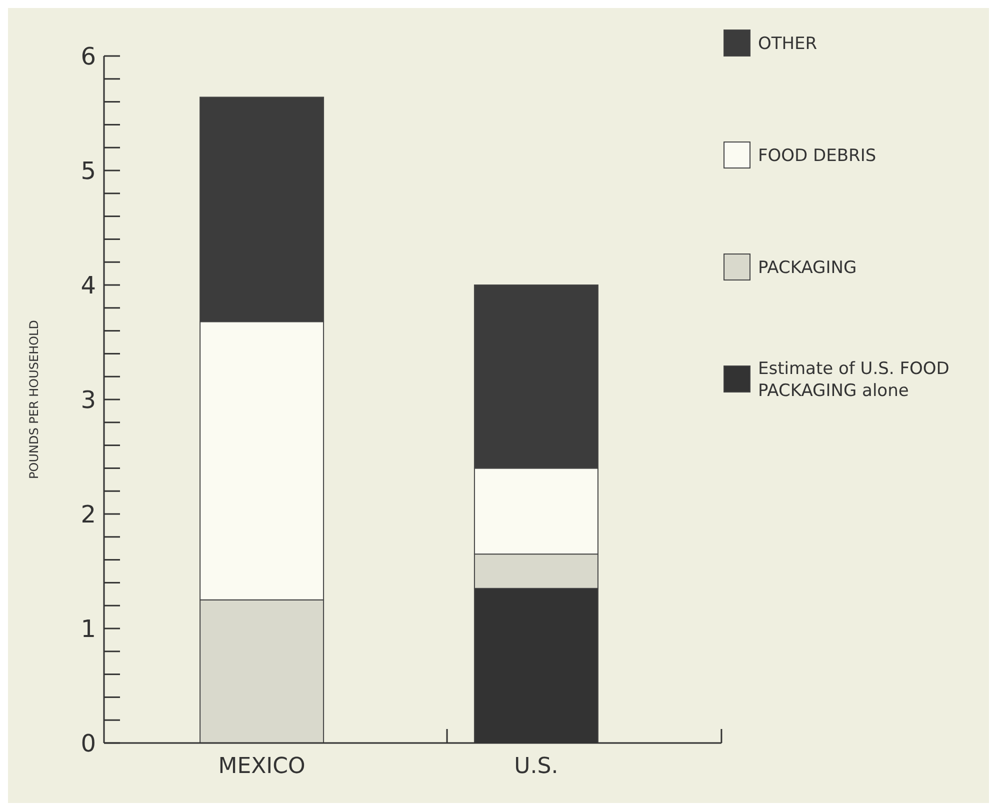 Image resolution: width=997 pixels, height=811 pixels. What do you see at coordinates (88, 400) in the screenshot?
I see `y-tick-label: 3` at bounding box center [88, 400].